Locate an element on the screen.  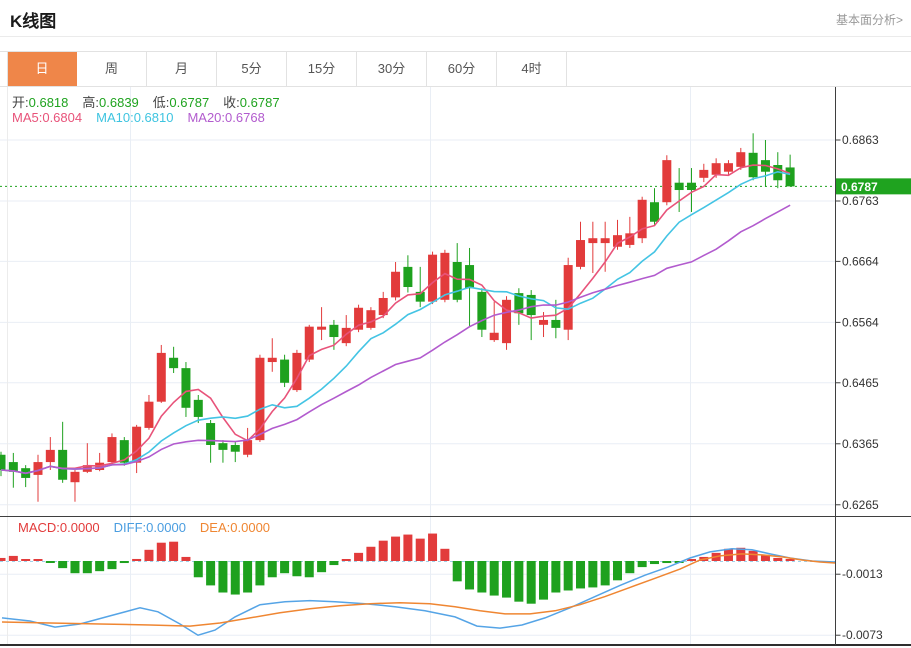
tab-m15: 15分 is located at coordinates (322, 69).